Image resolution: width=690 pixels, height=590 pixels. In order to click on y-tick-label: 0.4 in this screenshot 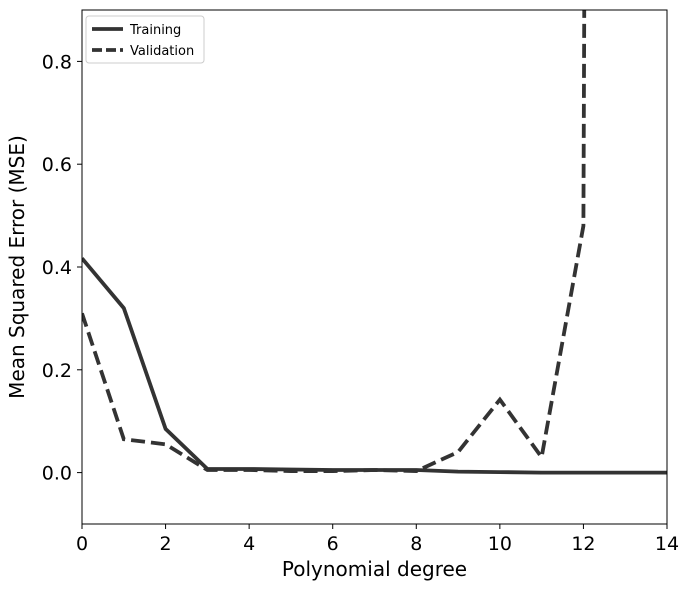, I will do `click(57, 268)`.